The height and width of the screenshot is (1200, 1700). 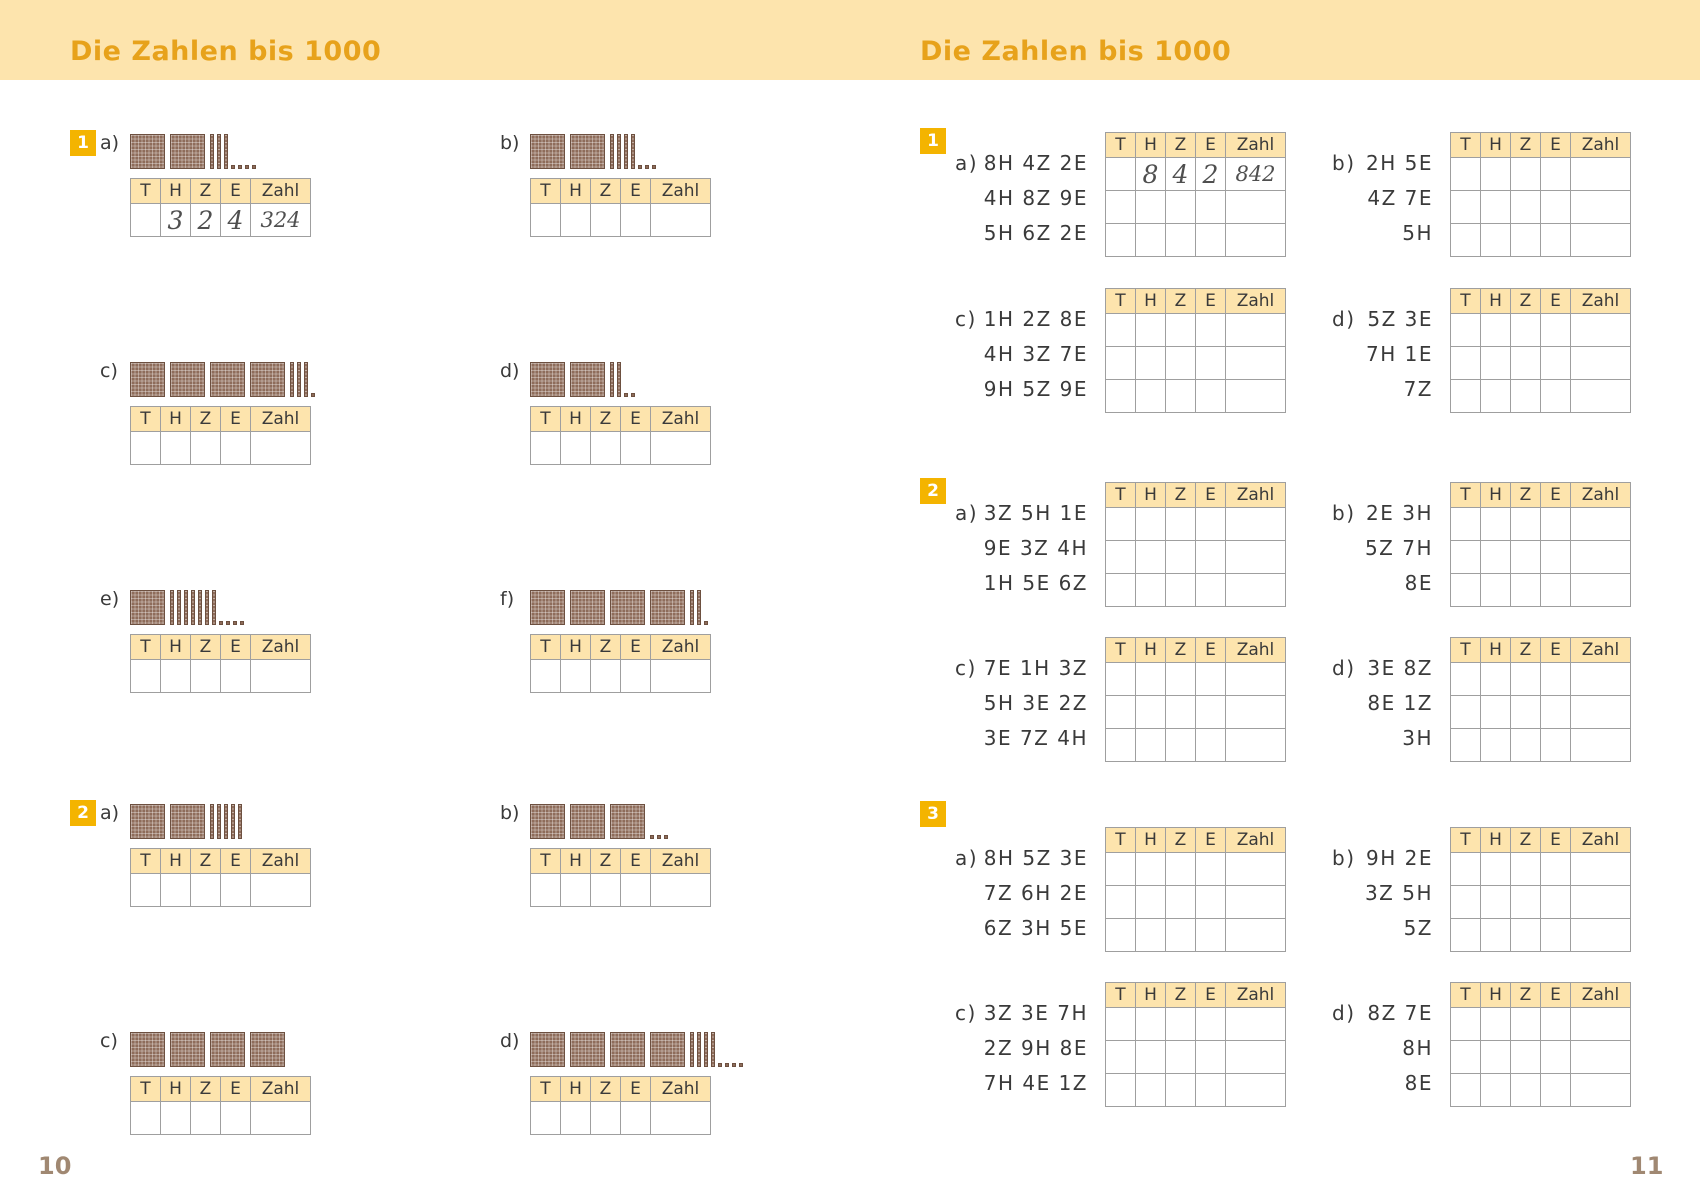 What do you see at coordinates (280, 220) in the screenshot?
I see `answer-cell-zahl: 324` at bounding box center [280, 220].